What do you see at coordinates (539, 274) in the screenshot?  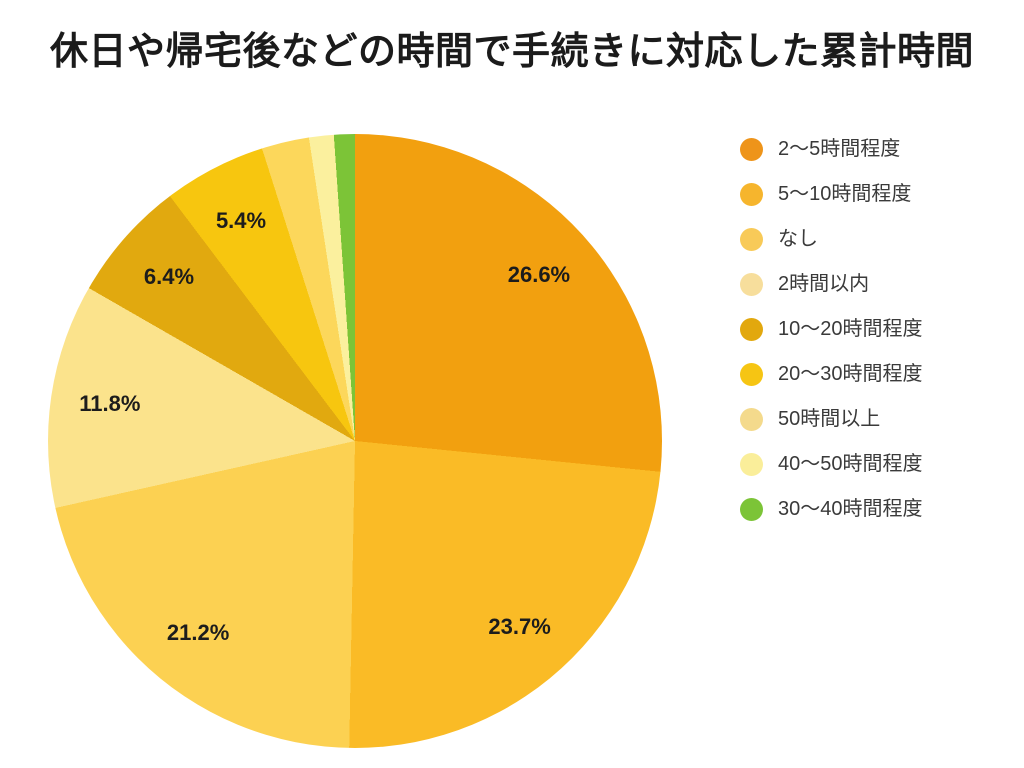 I see `pie-slice-label: 26.6%` at bounding box center [539, 274].